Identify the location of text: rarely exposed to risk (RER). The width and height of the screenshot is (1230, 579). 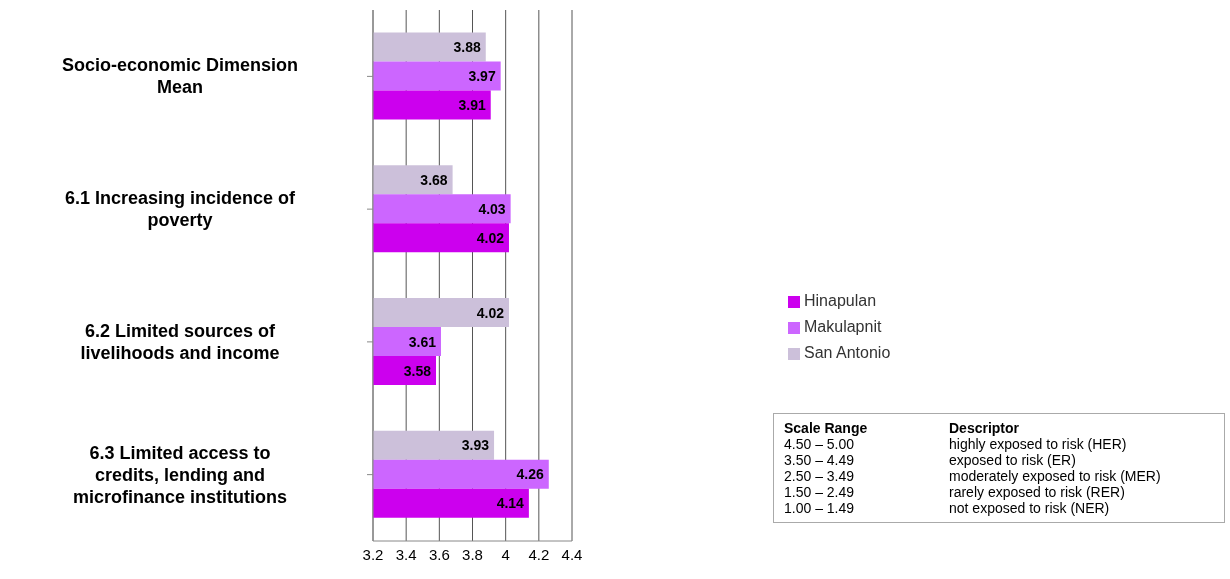
(1037, 492).